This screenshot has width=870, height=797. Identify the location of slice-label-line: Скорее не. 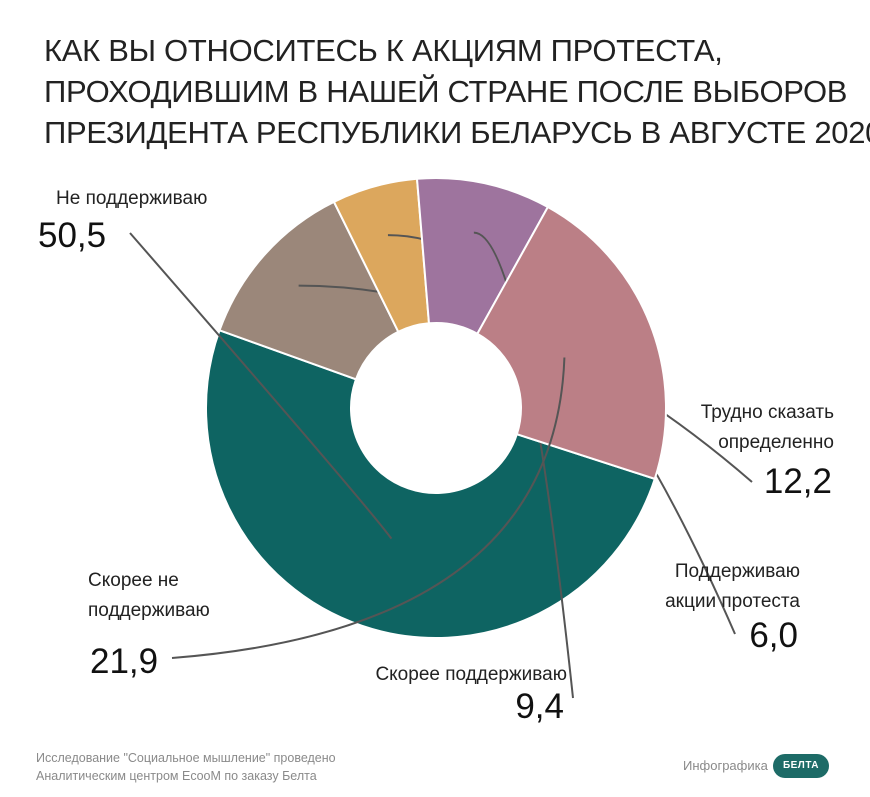
(133, 580).